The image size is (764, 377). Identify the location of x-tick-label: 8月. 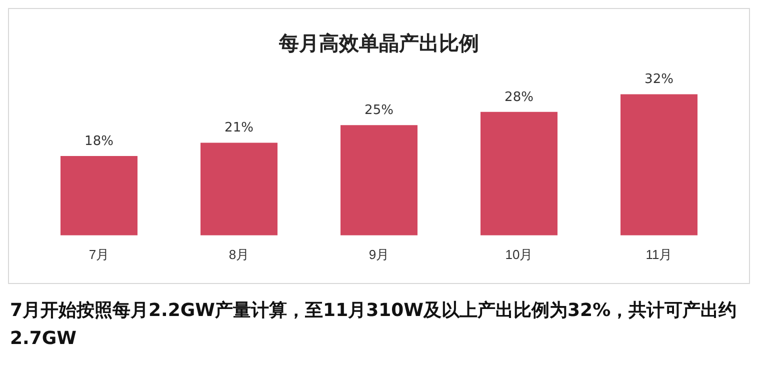
(239, 254).